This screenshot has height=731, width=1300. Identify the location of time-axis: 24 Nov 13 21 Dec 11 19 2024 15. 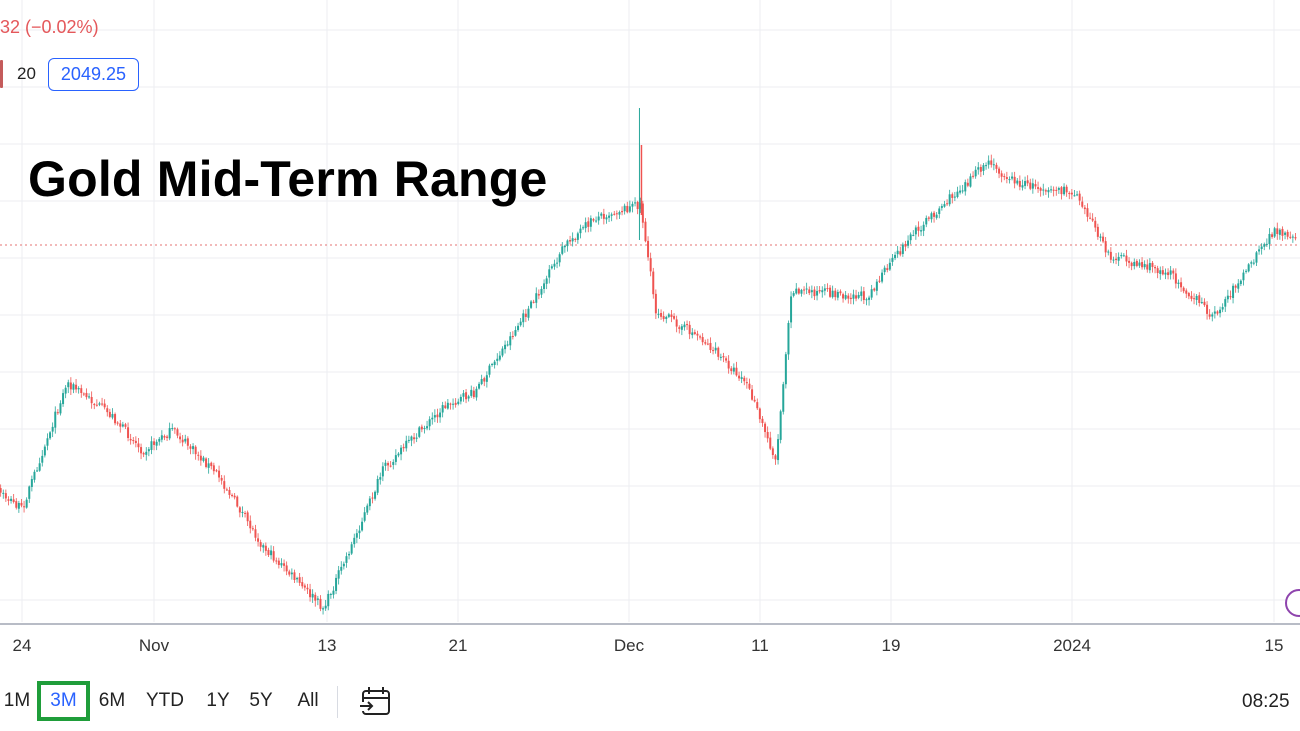
(650, 646).